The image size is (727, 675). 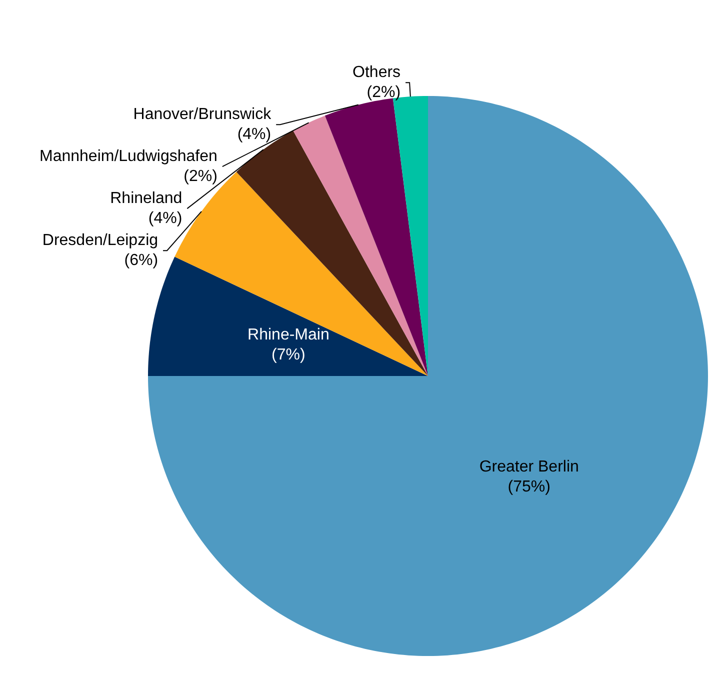 What do you see at coordinates (146, 199) in the screenshot?
I see `slice-label: Rhineland` at bounding box center [146, 199].